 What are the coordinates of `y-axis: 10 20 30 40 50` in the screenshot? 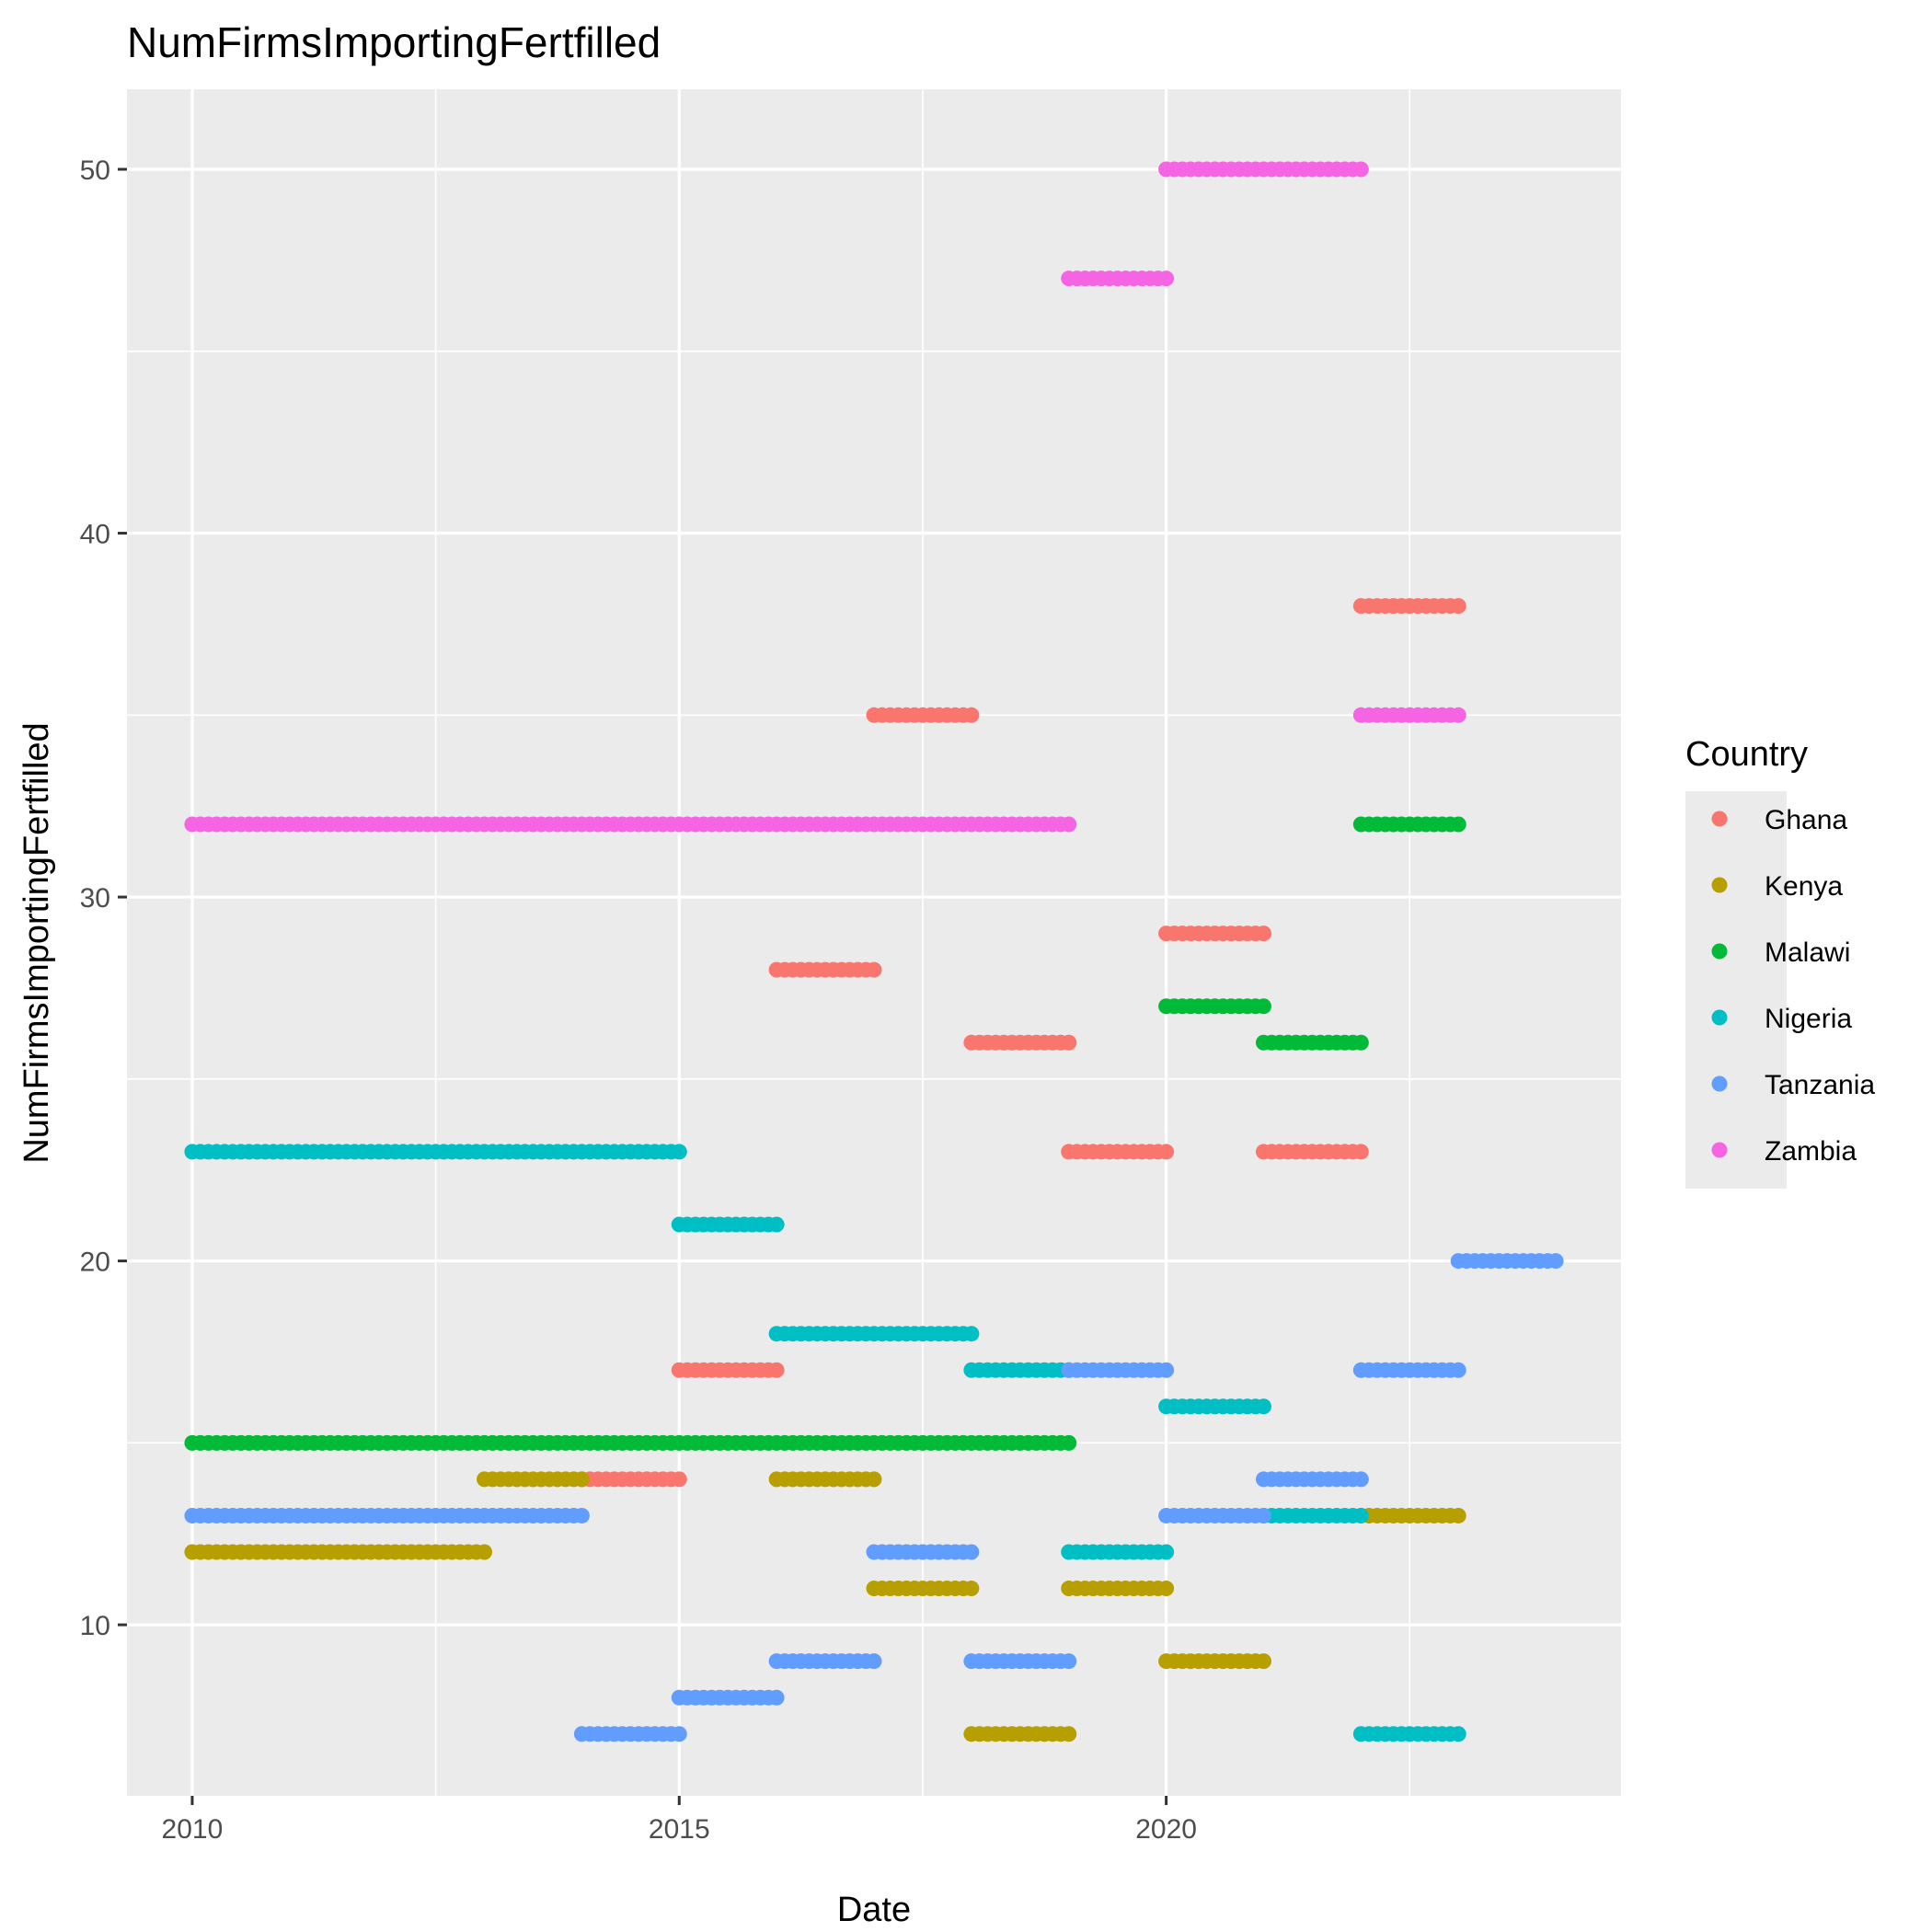 It's located at (103, 898).